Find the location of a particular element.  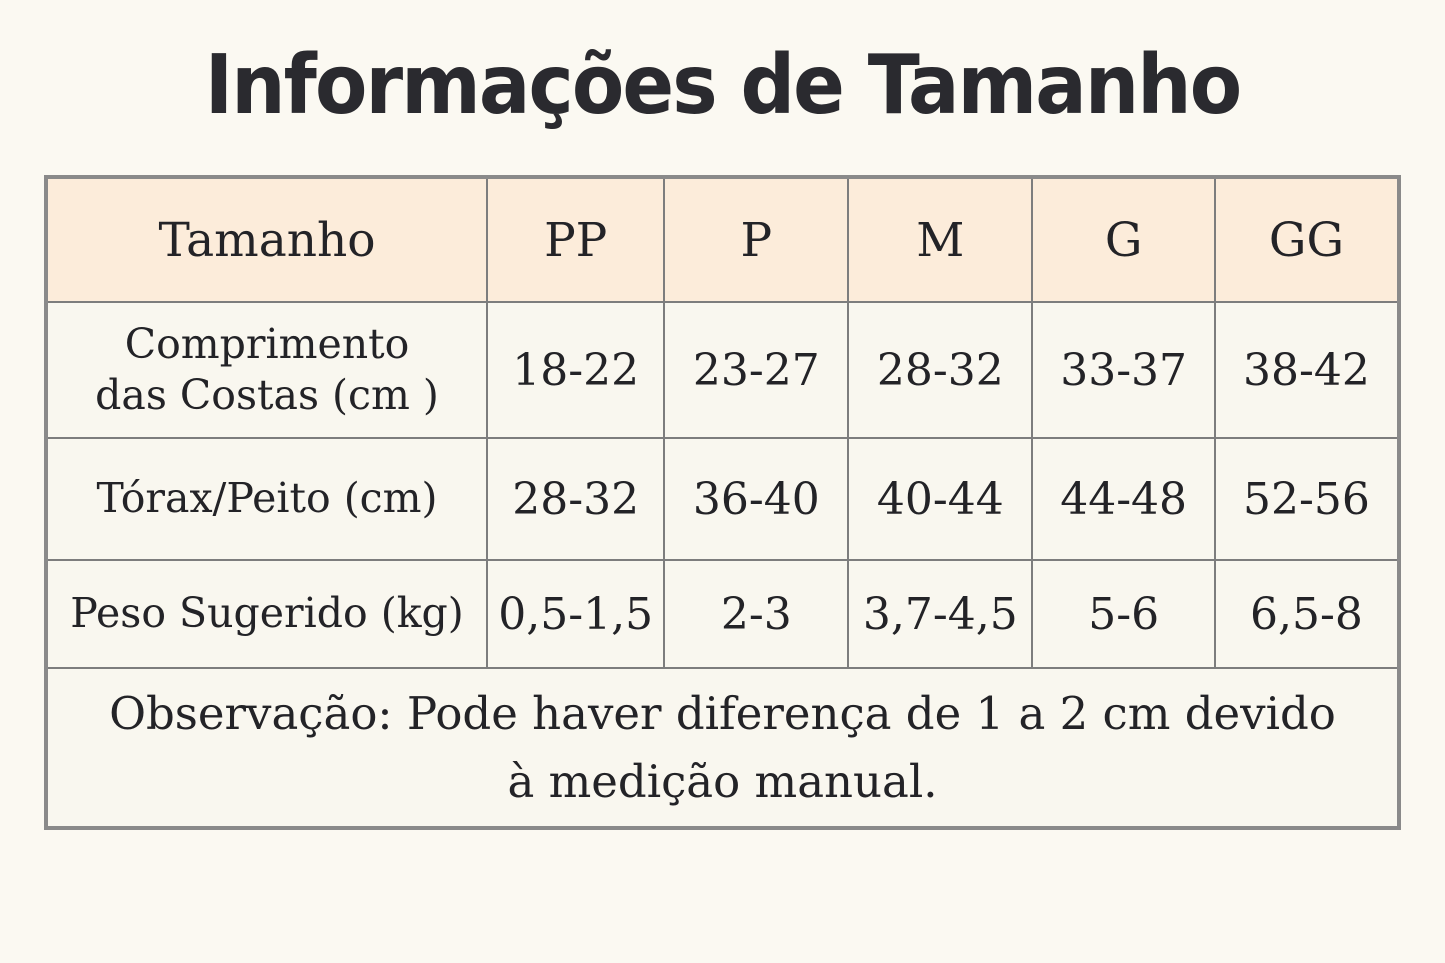

cell-chest-pp: 28-32 is located at coordinates (576, 499).